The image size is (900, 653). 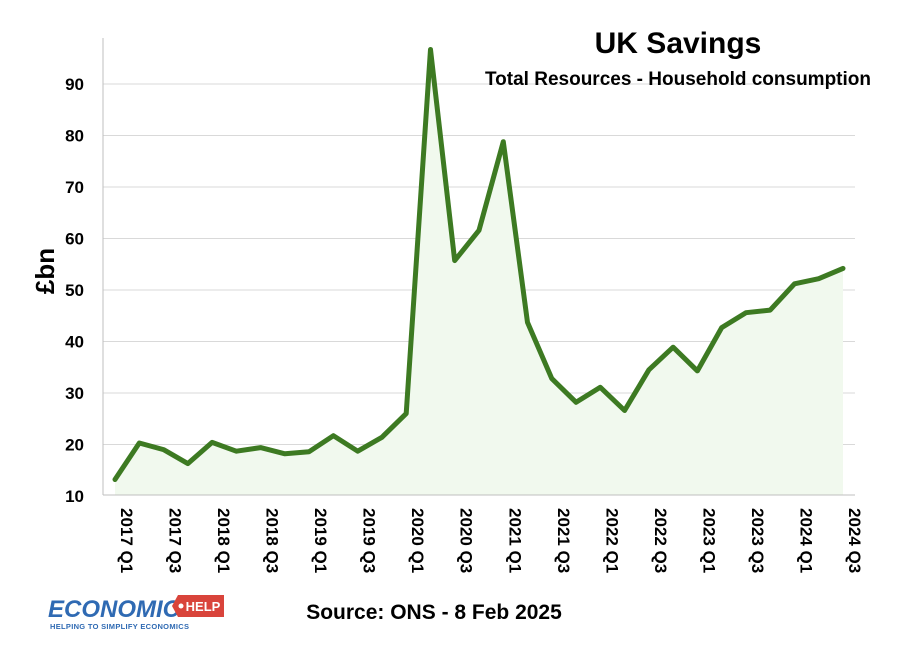 What do you see at coordinates (757, 540) in the screenshot?
I see `x-tick-label-2023-q3: 2023 Q3` at bounding box center [757, 540].